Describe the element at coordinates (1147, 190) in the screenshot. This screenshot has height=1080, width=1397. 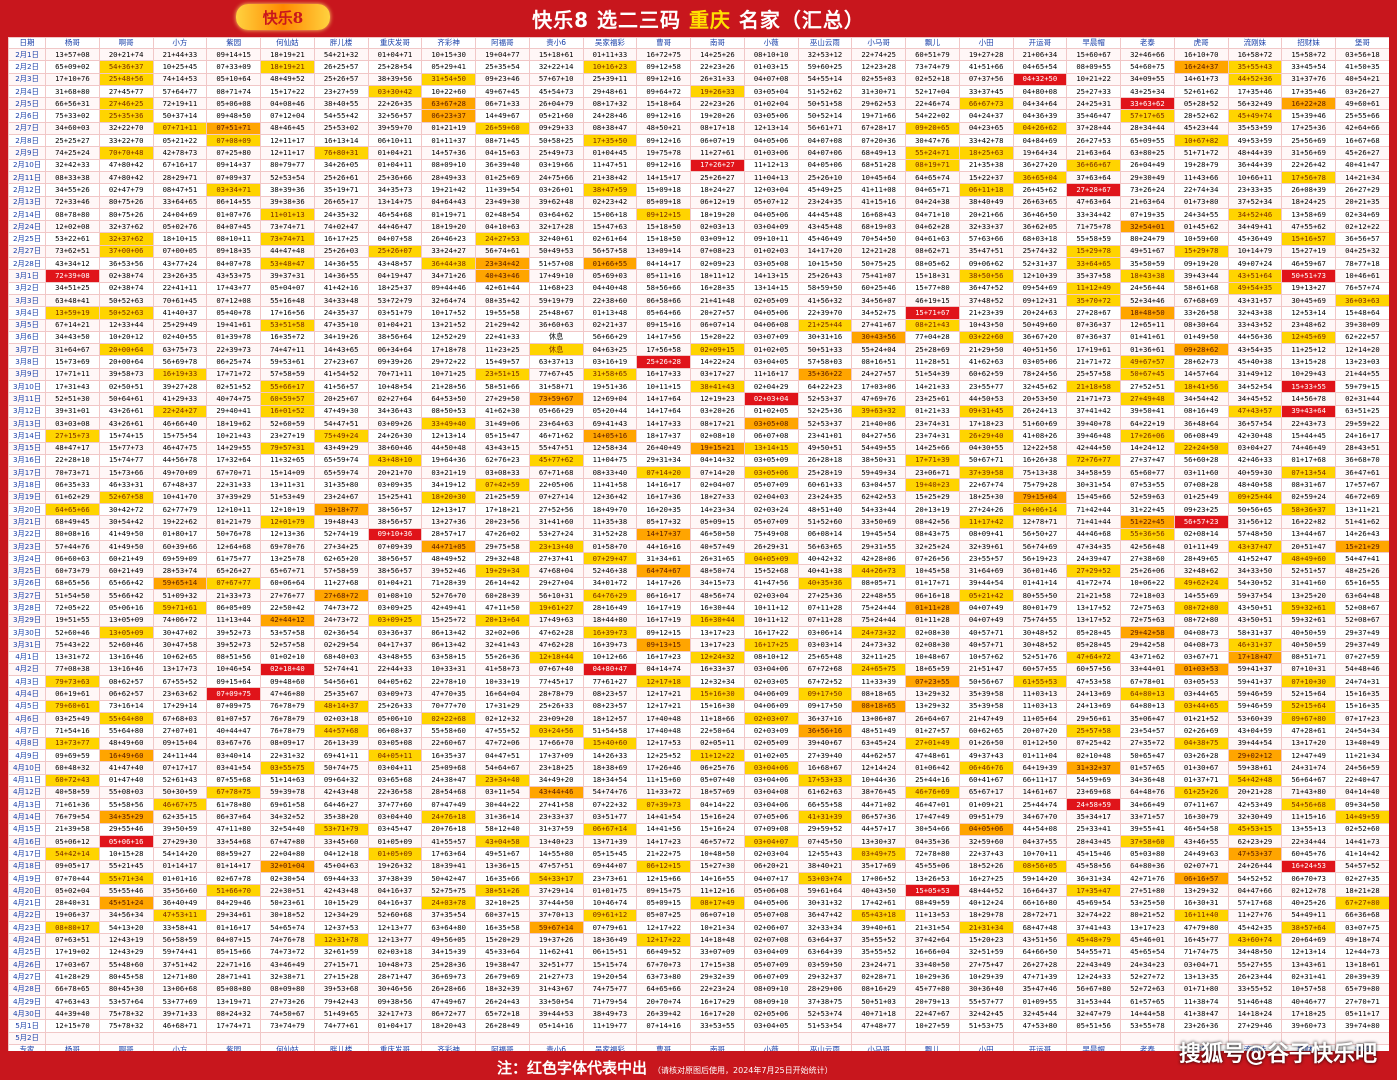
I see `pick-cell: 73+26+24` at that location.